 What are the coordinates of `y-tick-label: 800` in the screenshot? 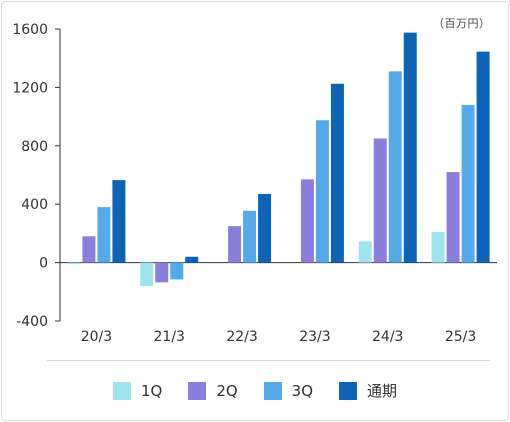 It's located at (34, 147).